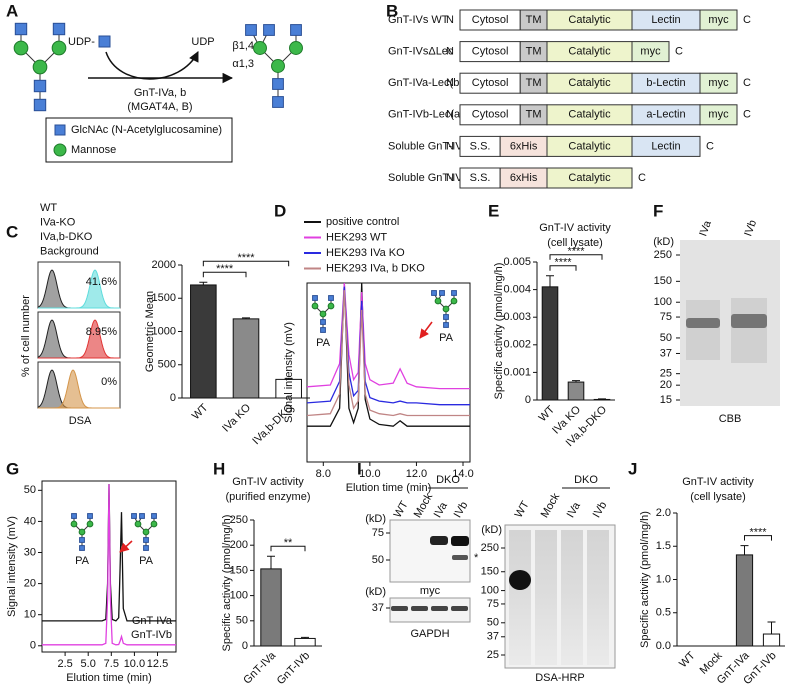 The height and width of the screenshot is (691, 797). I want to click on plot-frame, so click(388, 372).